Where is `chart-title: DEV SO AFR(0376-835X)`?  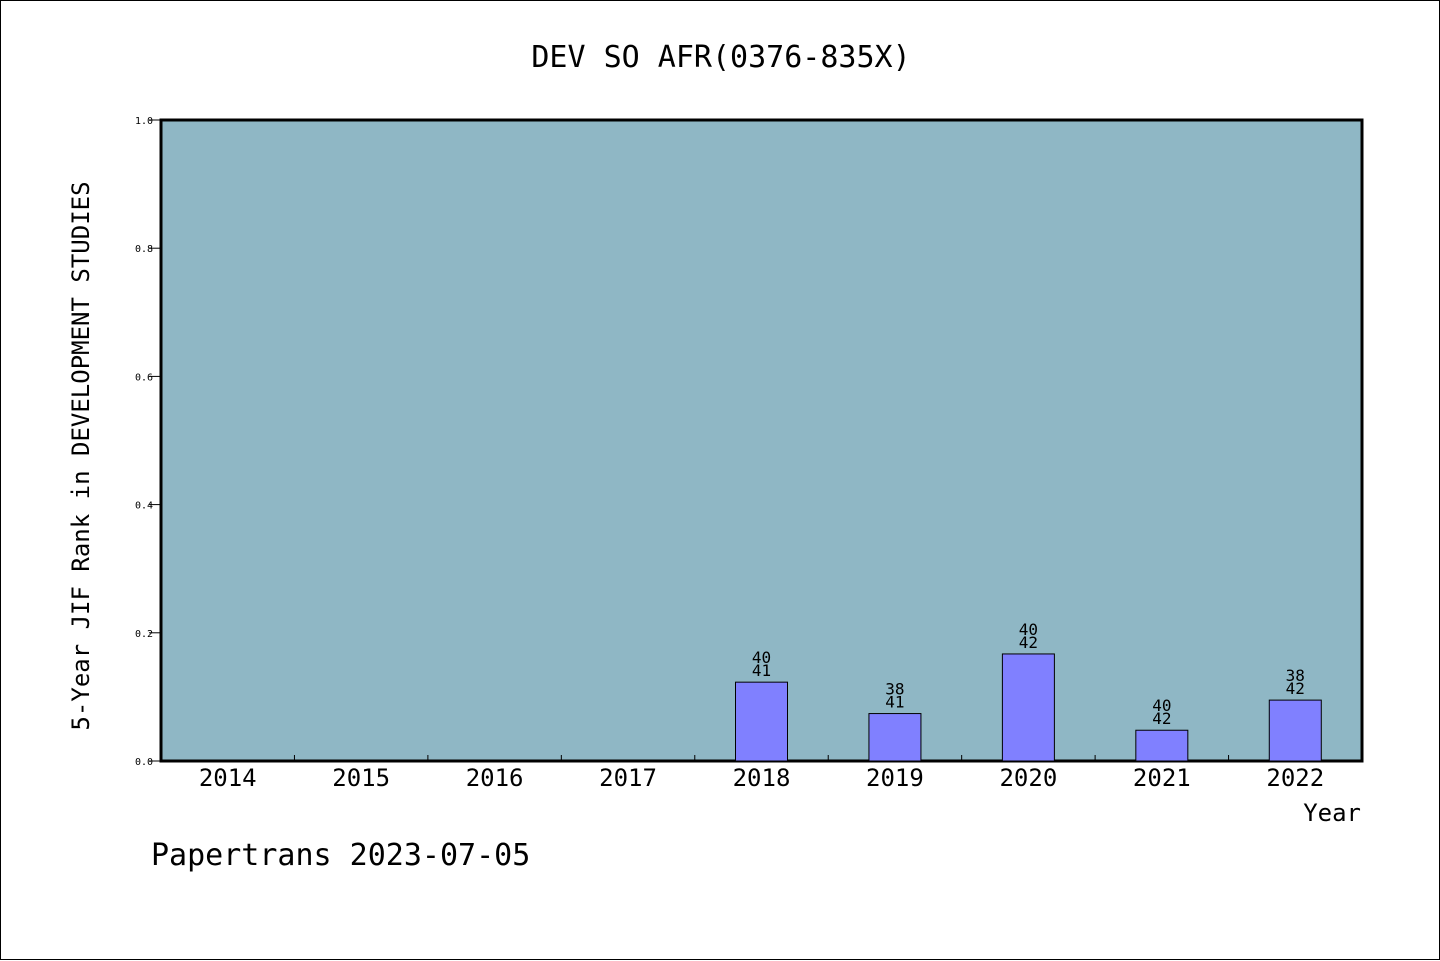
chart-title: DEV SO AFR(0376-835X) is located at coordinates (720, 57).